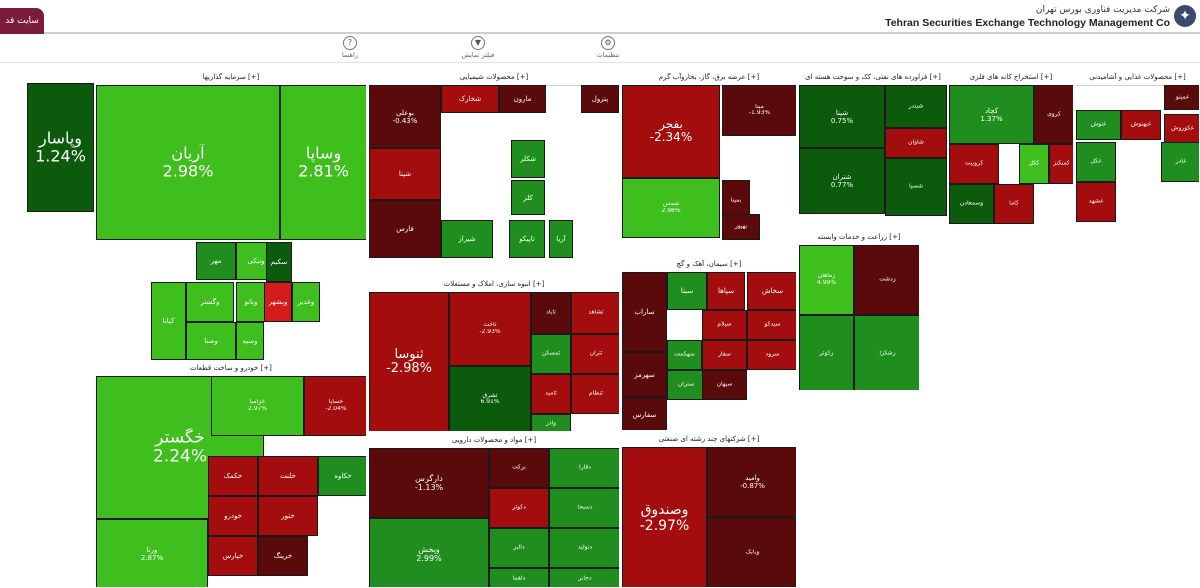 Image resolution: width=1200 pixels, height=588 pixels. Describe the element at coordinates (671, 131) in the screenshot. I see `stock-tile: بفجر -2.34%` at that location.